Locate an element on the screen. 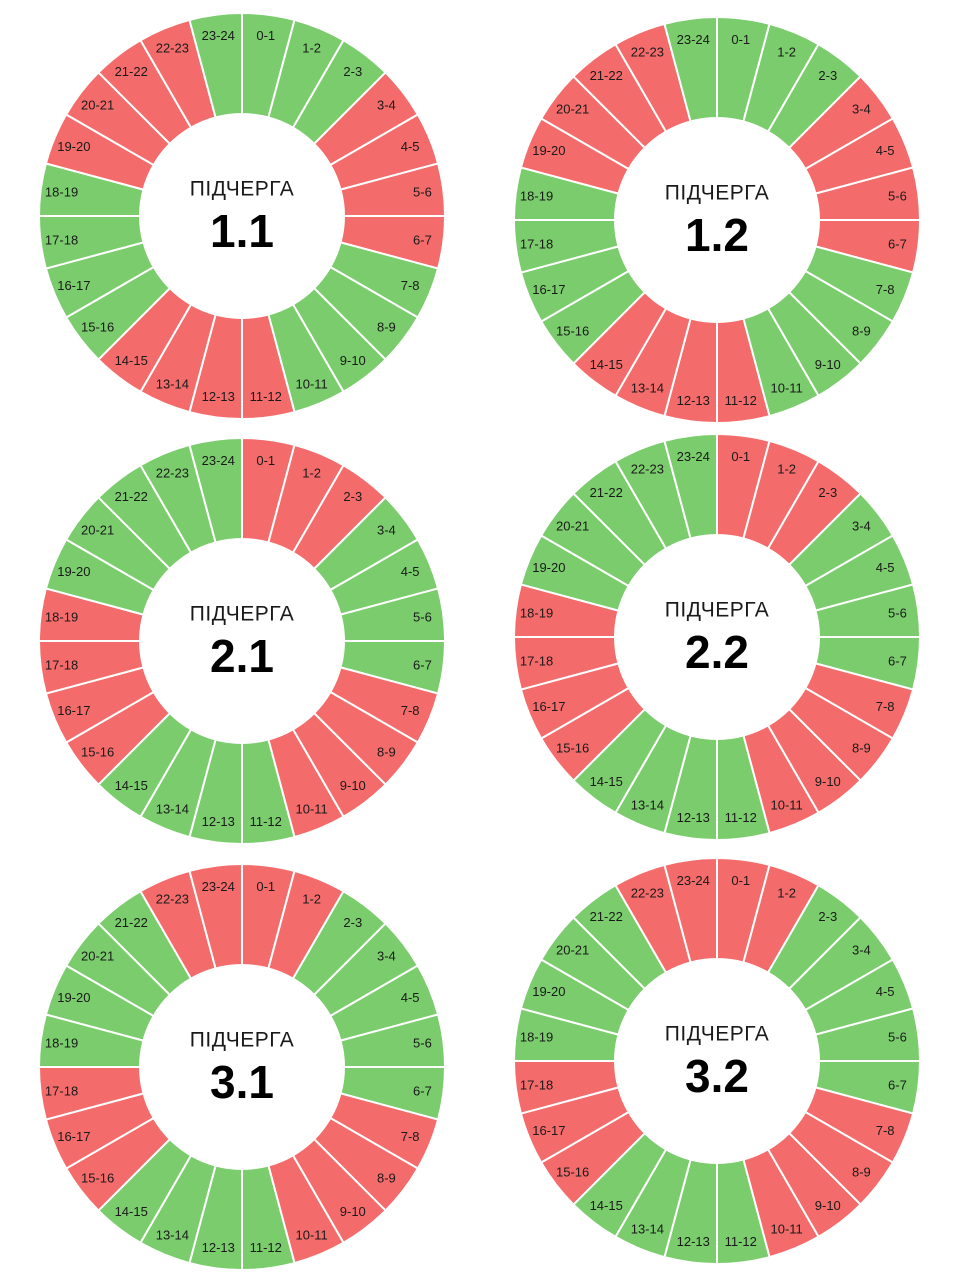  segment-label-0-1: 0-1 is located at coordinates (265, 886).